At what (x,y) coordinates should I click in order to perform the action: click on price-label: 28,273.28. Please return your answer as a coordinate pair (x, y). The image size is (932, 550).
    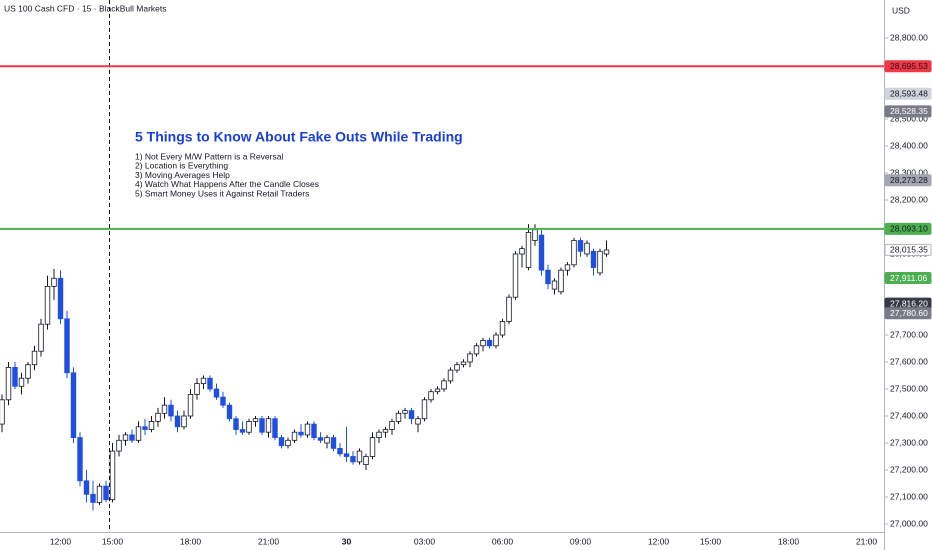
    Looking at the image, I should click on (909, 180).